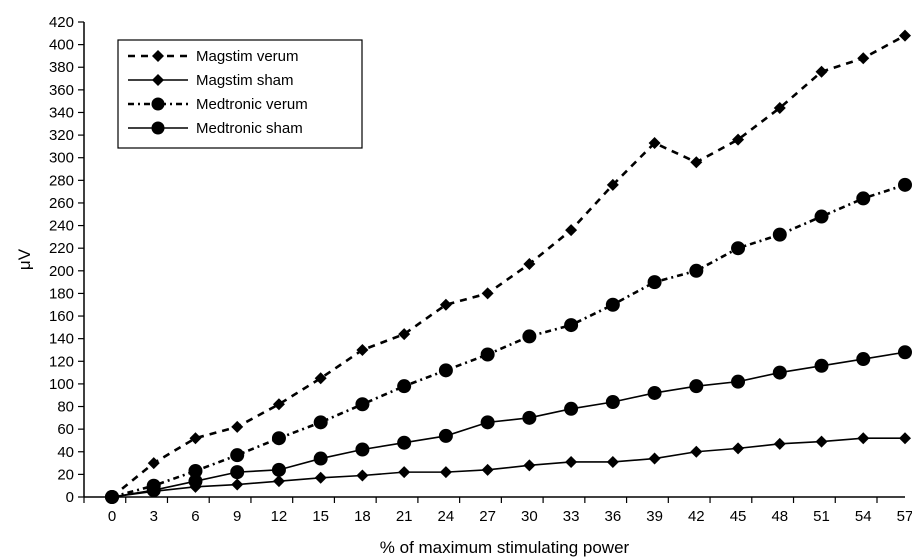 The height and width of the screenshot is (560, 912). What do you see at coordinates (65, 429) in the screenshot?
I see `y-tick-label: 60` at bounding box center [65, 429].